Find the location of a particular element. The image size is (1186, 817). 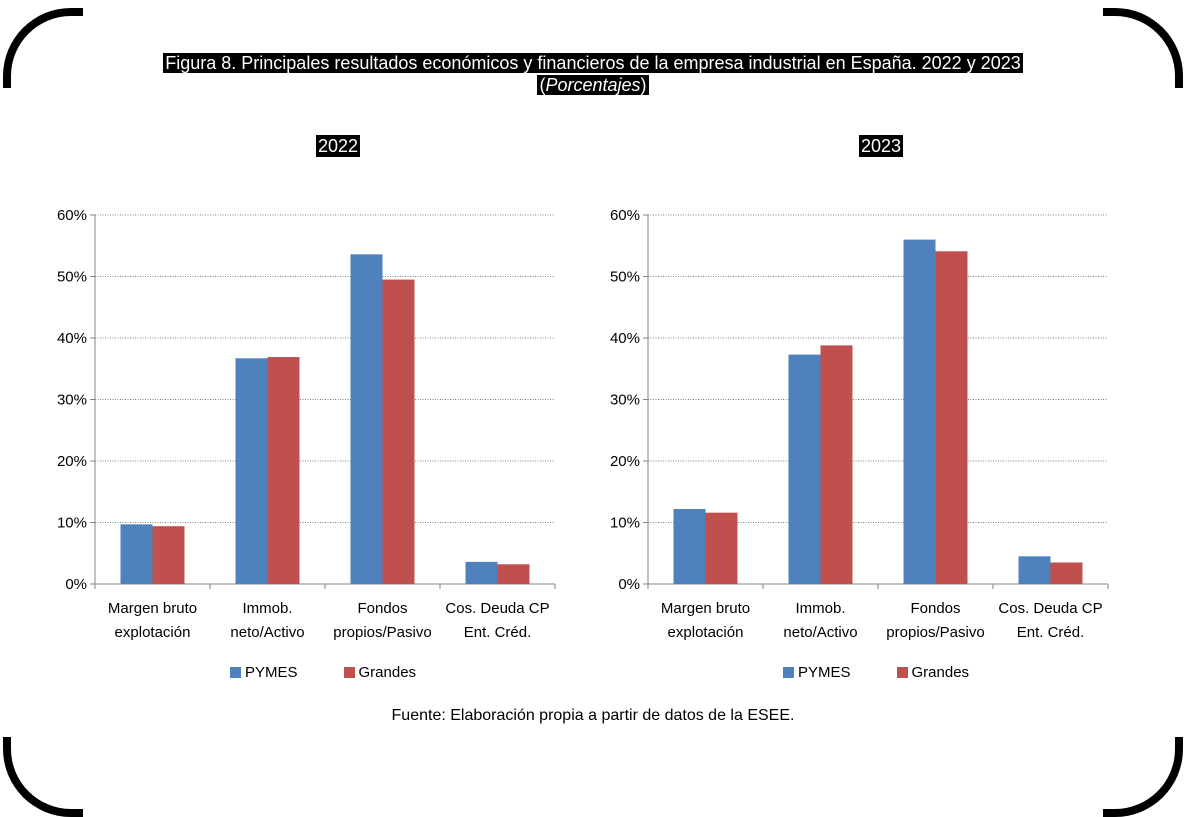

frame-corner-bottom-right is located at coordinates (1143, 777).